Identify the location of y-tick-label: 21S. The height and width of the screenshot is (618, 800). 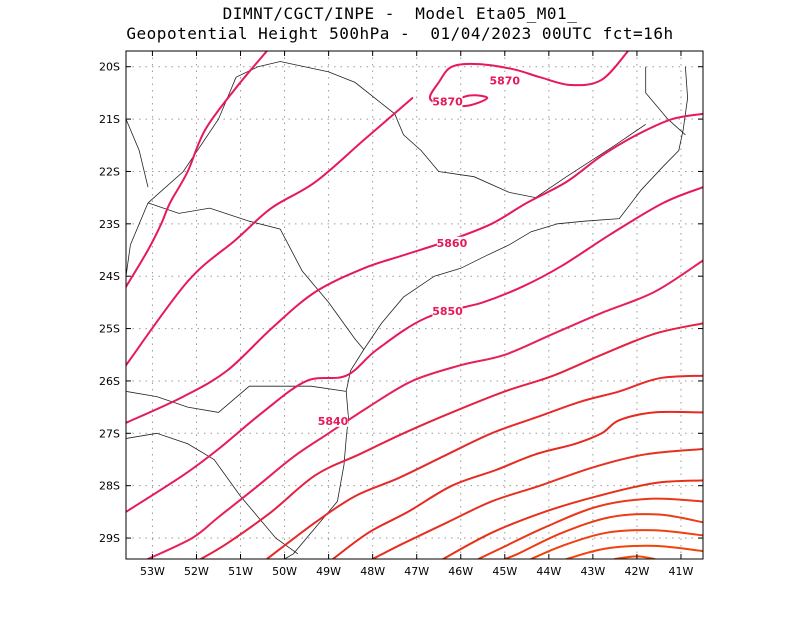
(109, 119).